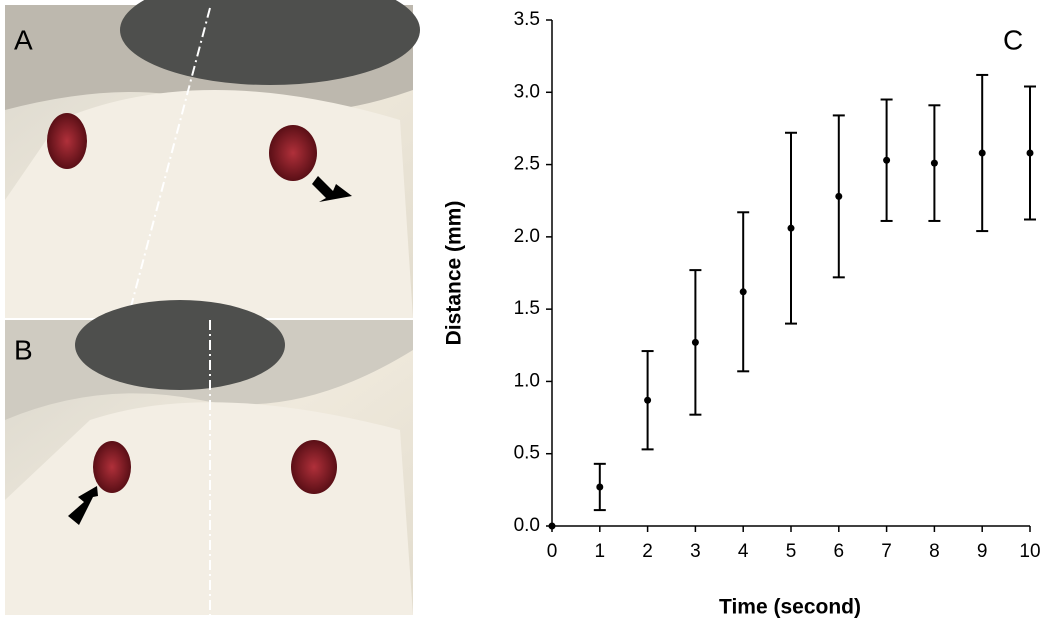  Describe the element at coordinates (527, 308) in the screenshot. I see `y-tick-label: 1.5` at that location.